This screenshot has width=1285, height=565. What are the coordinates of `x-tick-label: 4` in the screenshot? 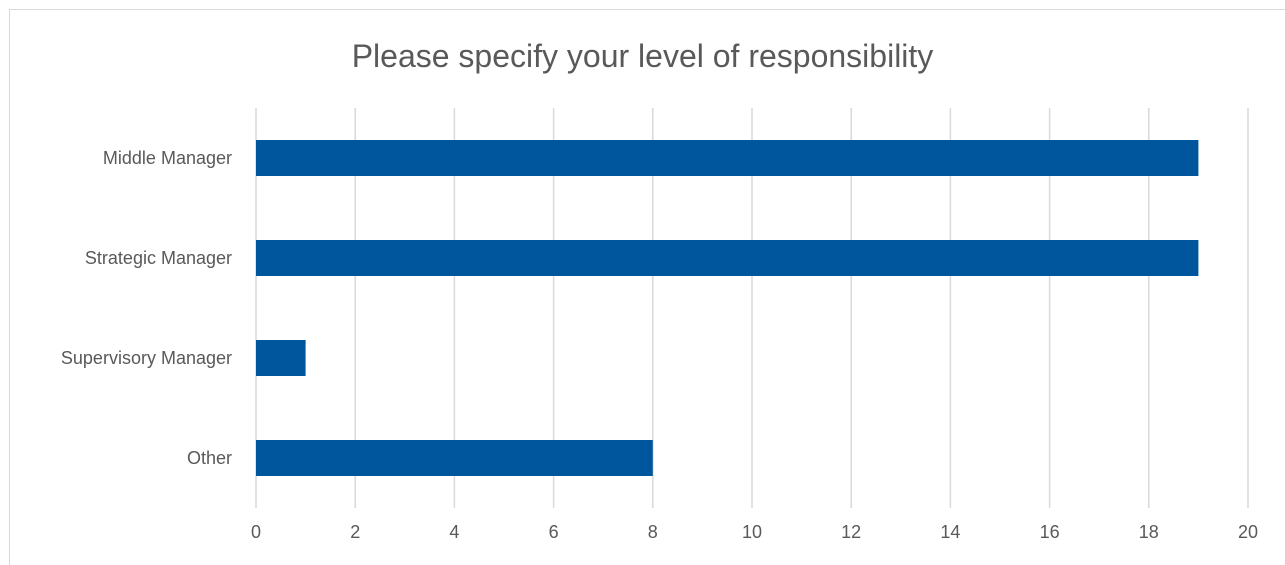 It's located at (454, 532).